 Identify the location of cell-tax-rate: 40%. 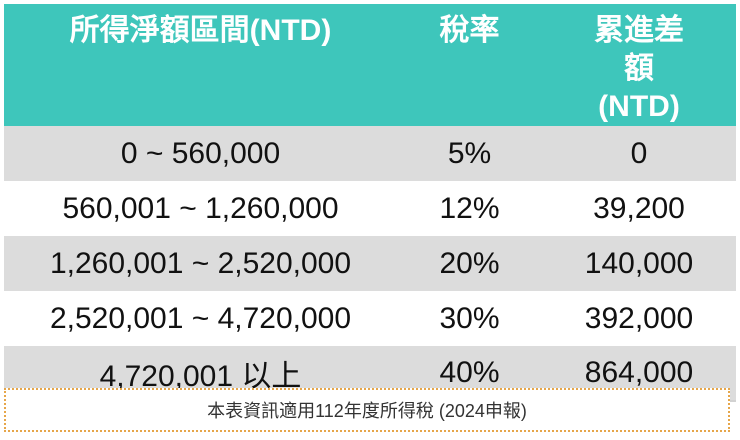
(469, 372).